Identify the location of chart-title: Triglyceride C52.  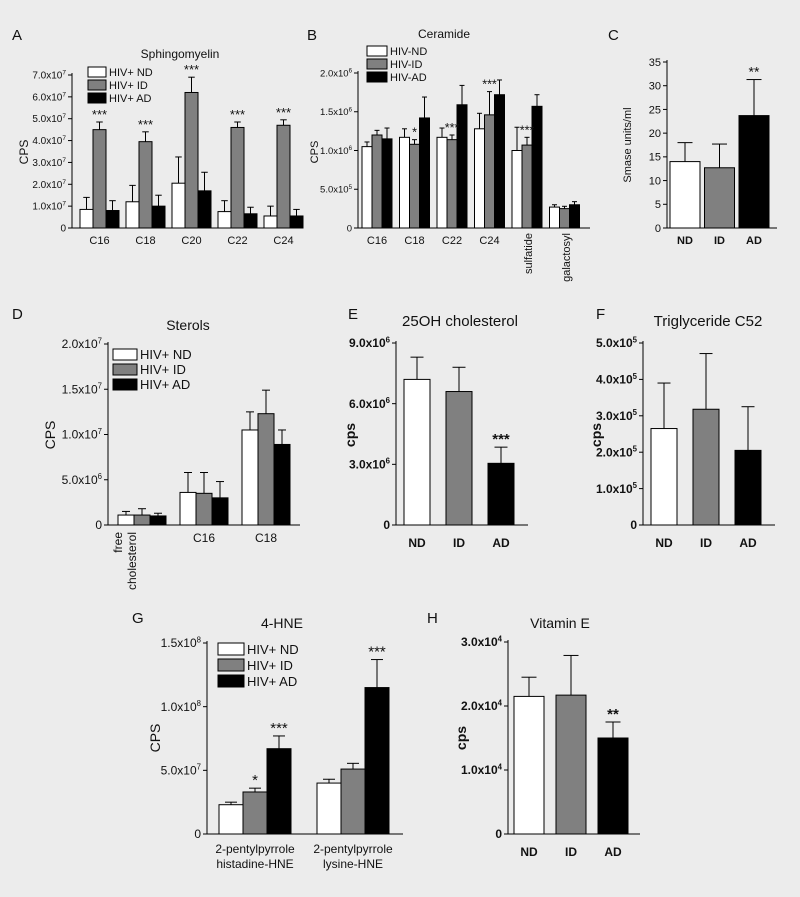
(708, 321).